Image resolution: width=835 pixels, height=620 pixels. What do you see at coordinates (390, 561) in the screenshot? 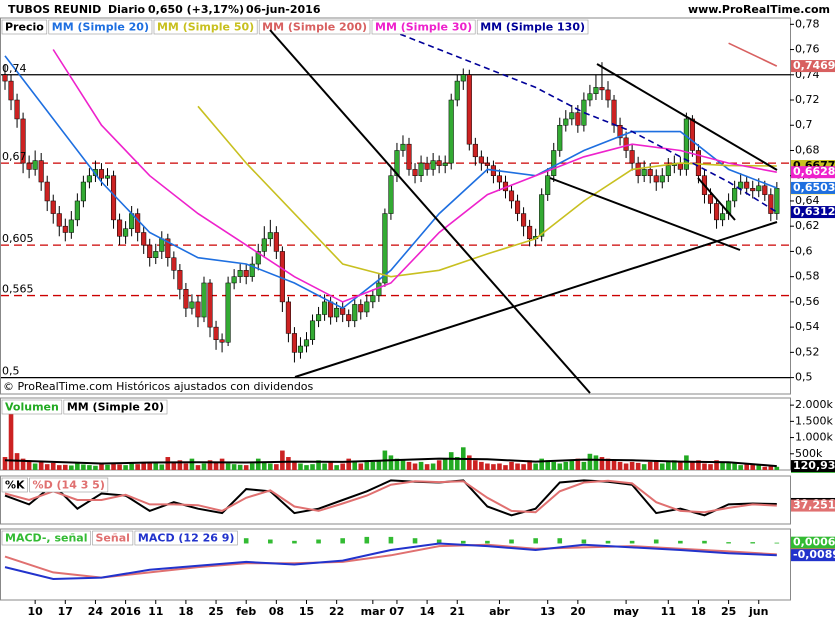
I see `line` at bounding box center [390, 561].